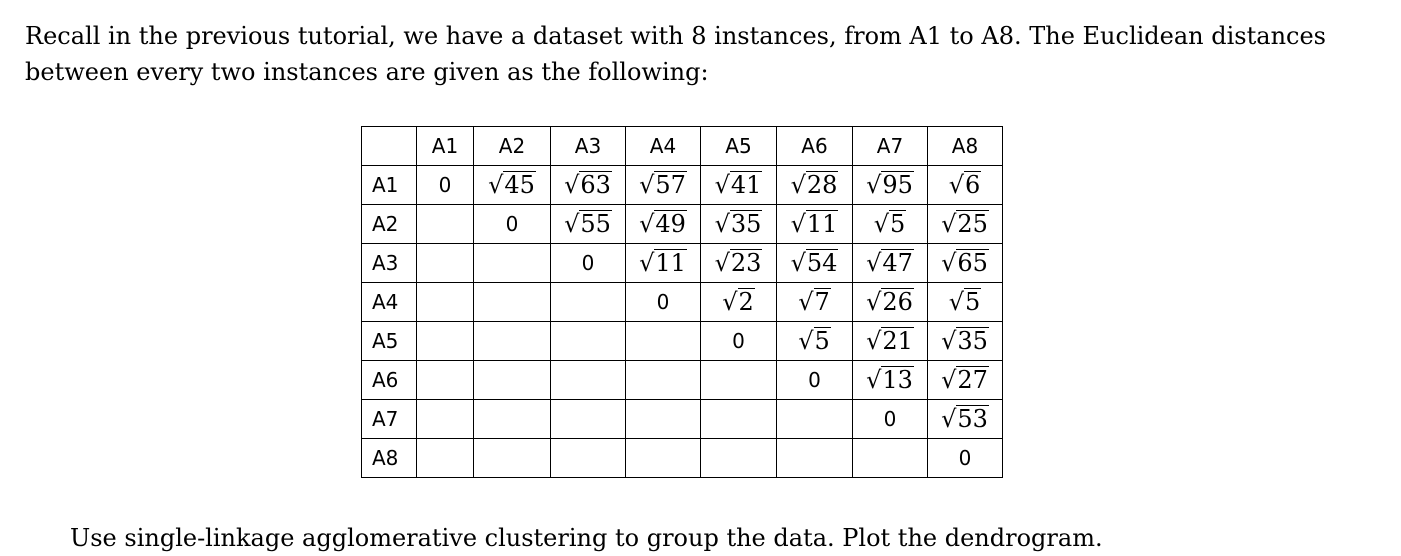  I want to click on row-header: A8, so click(389, 458).